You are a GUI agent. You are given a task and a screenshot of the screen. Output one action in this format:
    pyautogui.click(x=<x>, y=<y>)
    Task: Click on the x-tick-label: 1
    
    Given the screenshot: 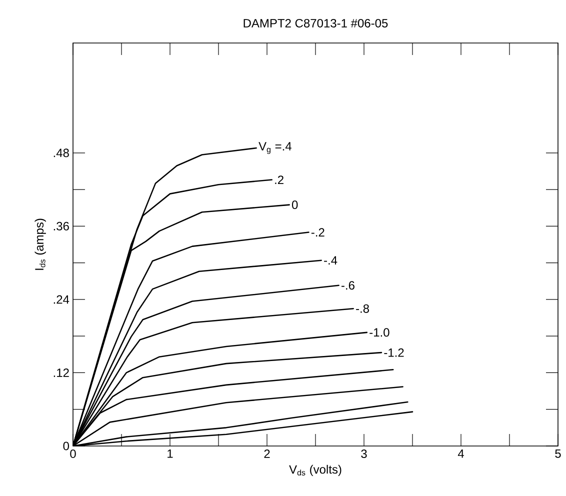 What is the action you would take?
    pyautogui.click(x=170, y=454)
    